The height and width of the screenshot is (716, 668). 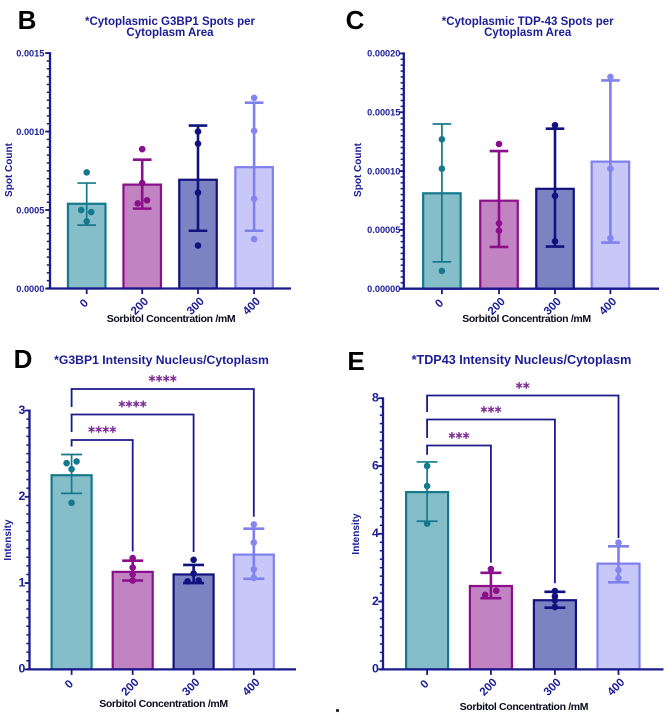 What do you see at coordinates (355, 20) in the screenshot?
I see `svg-text: C` at bounding box center [355, 20].